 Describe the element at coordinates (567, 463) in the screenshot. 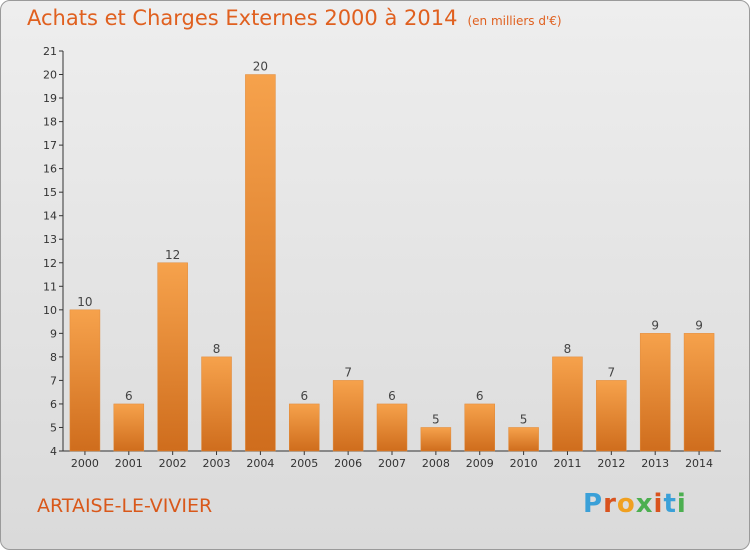

I see `x-tick-label-2011: 2011` at that location.